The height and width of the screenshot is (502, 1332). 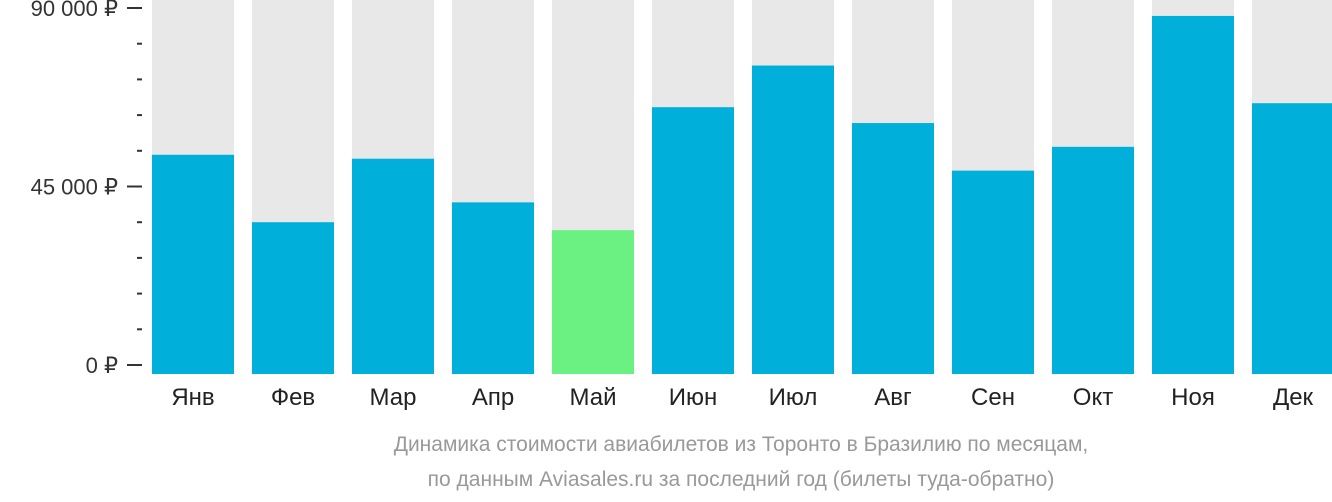 I want to click on x-tick-label: Сен, so click(x=993, y=397).